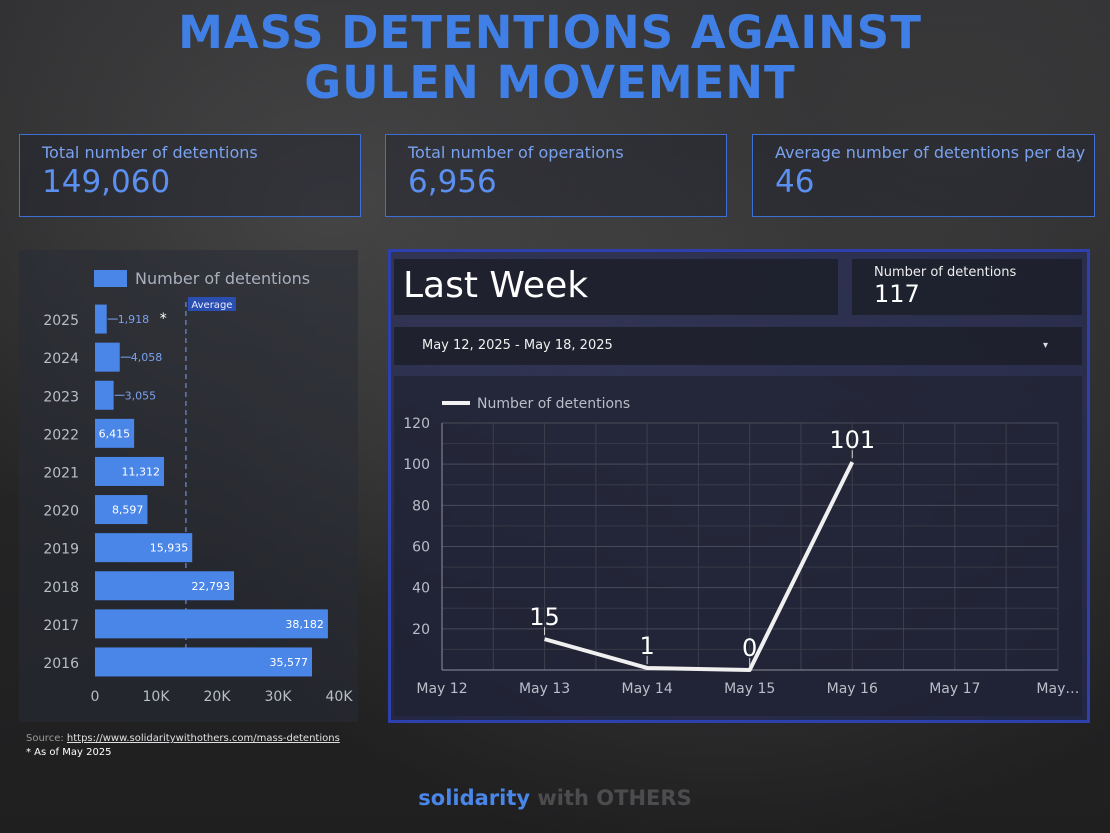 The height and width of the screenshot is (833, 1110). I want to click on bar-value-label: 11,312, so click(141, 471).